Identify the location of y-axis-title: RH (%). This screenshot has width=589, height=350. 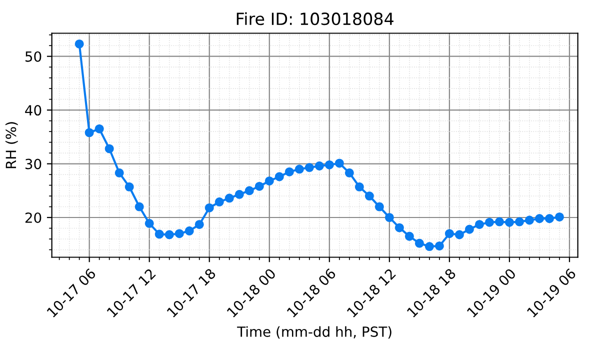
(11, 145).